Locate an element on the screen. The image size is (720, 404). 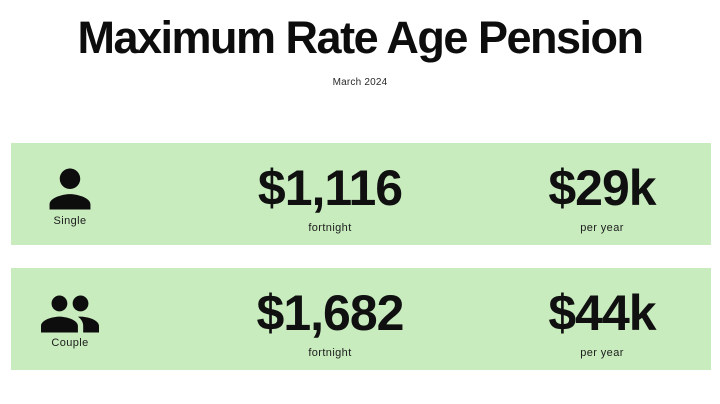
couple-fortnight-cell: $1,682 fortnight is located at coordinates (330, 319).